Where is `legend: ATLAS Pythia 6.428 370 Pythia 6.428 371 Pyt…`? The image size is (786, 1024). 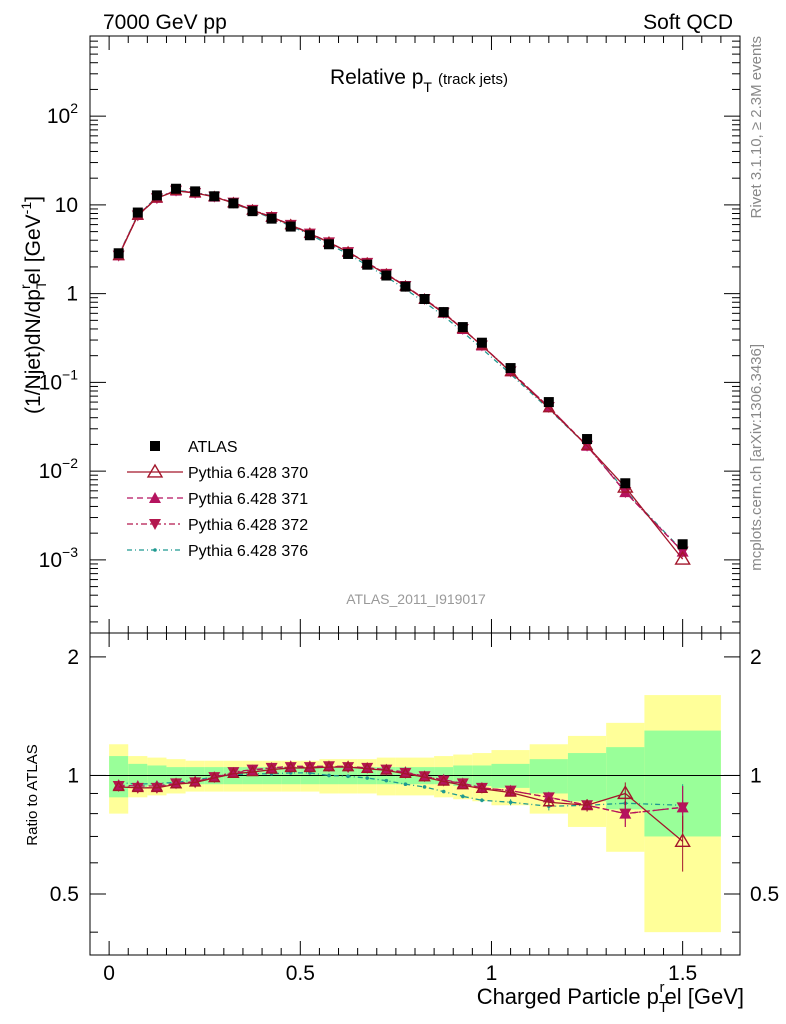 legend: ATLAS Pythia 6.428 370 Pythia 6.428 371 Pyt… is located at coordinates (217, 499).